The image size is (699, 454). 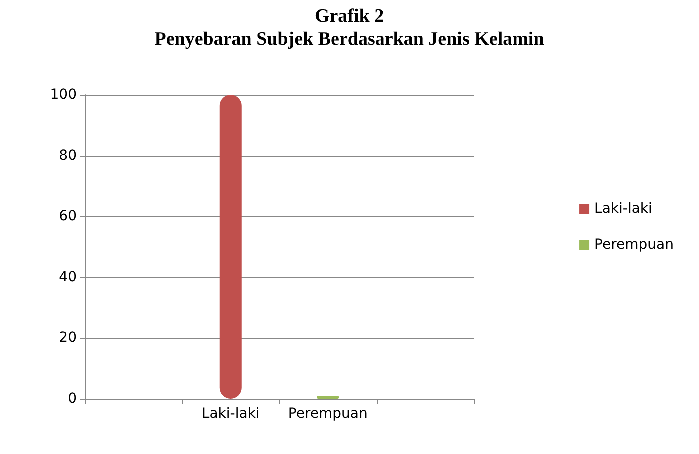 I want to click on y-tick-label: 60, so click(x=68, y=216).